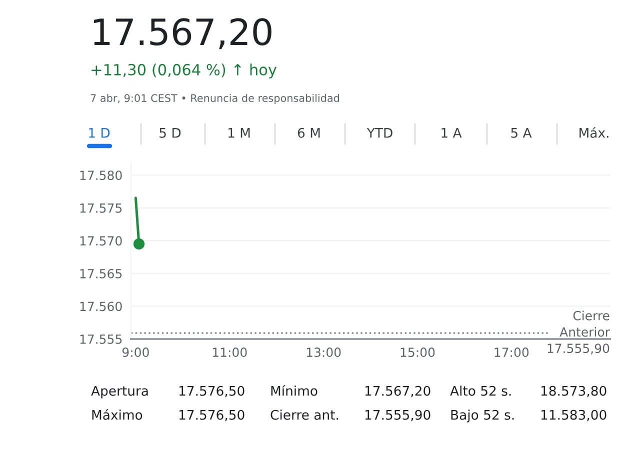  What do you see at coordinates (101, 339) in the screenshot?
I see `y-tick-label: 17.555` at bounding box center [101, 339].